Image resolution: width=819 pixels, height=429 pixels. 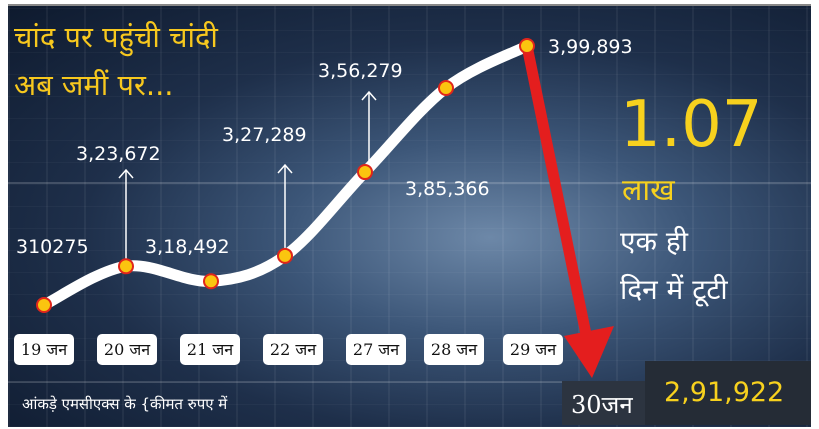 I want to click on final-value-label: 2,91,922, so click(x=724, y=392).